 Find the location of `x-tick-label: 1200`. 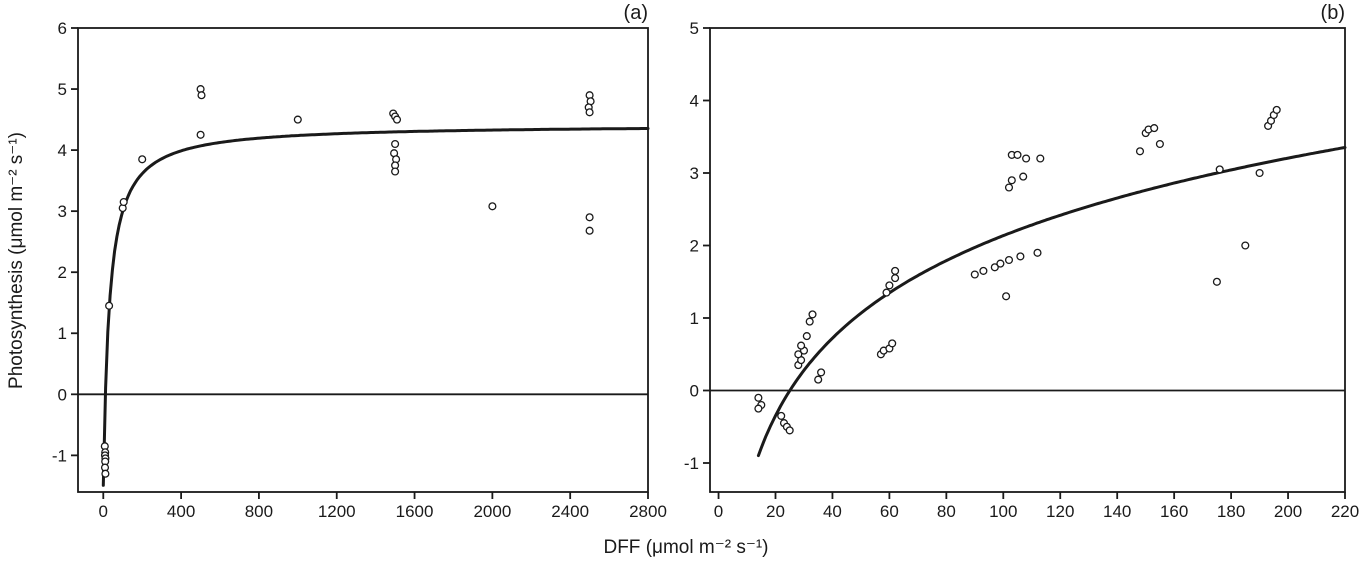

x-tick-label: 1200 is located at coordinates (337, 511).